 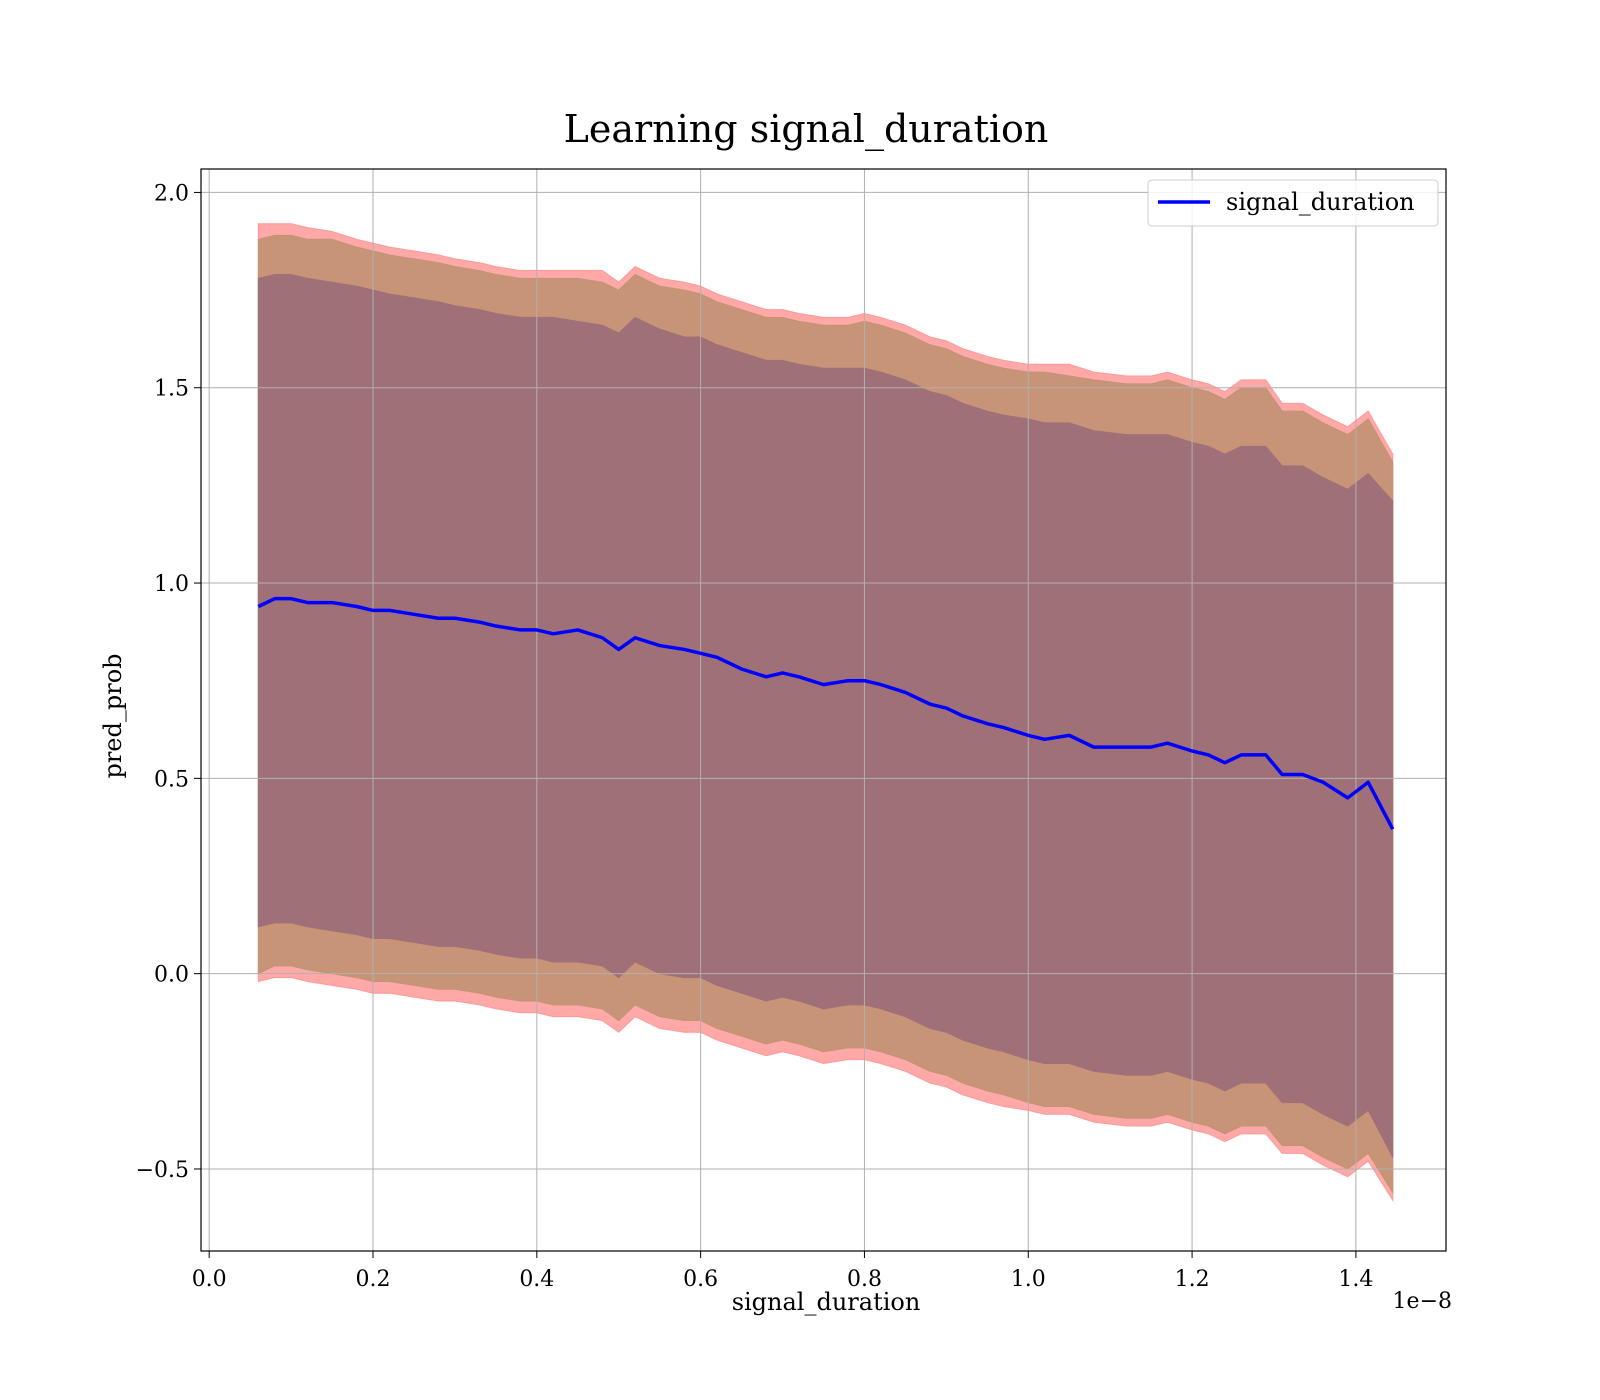 What do you see at coordinates (171, 975) in the screenshot?
I see `y-tick-label: 0.0` at bounding box center [171, 975].